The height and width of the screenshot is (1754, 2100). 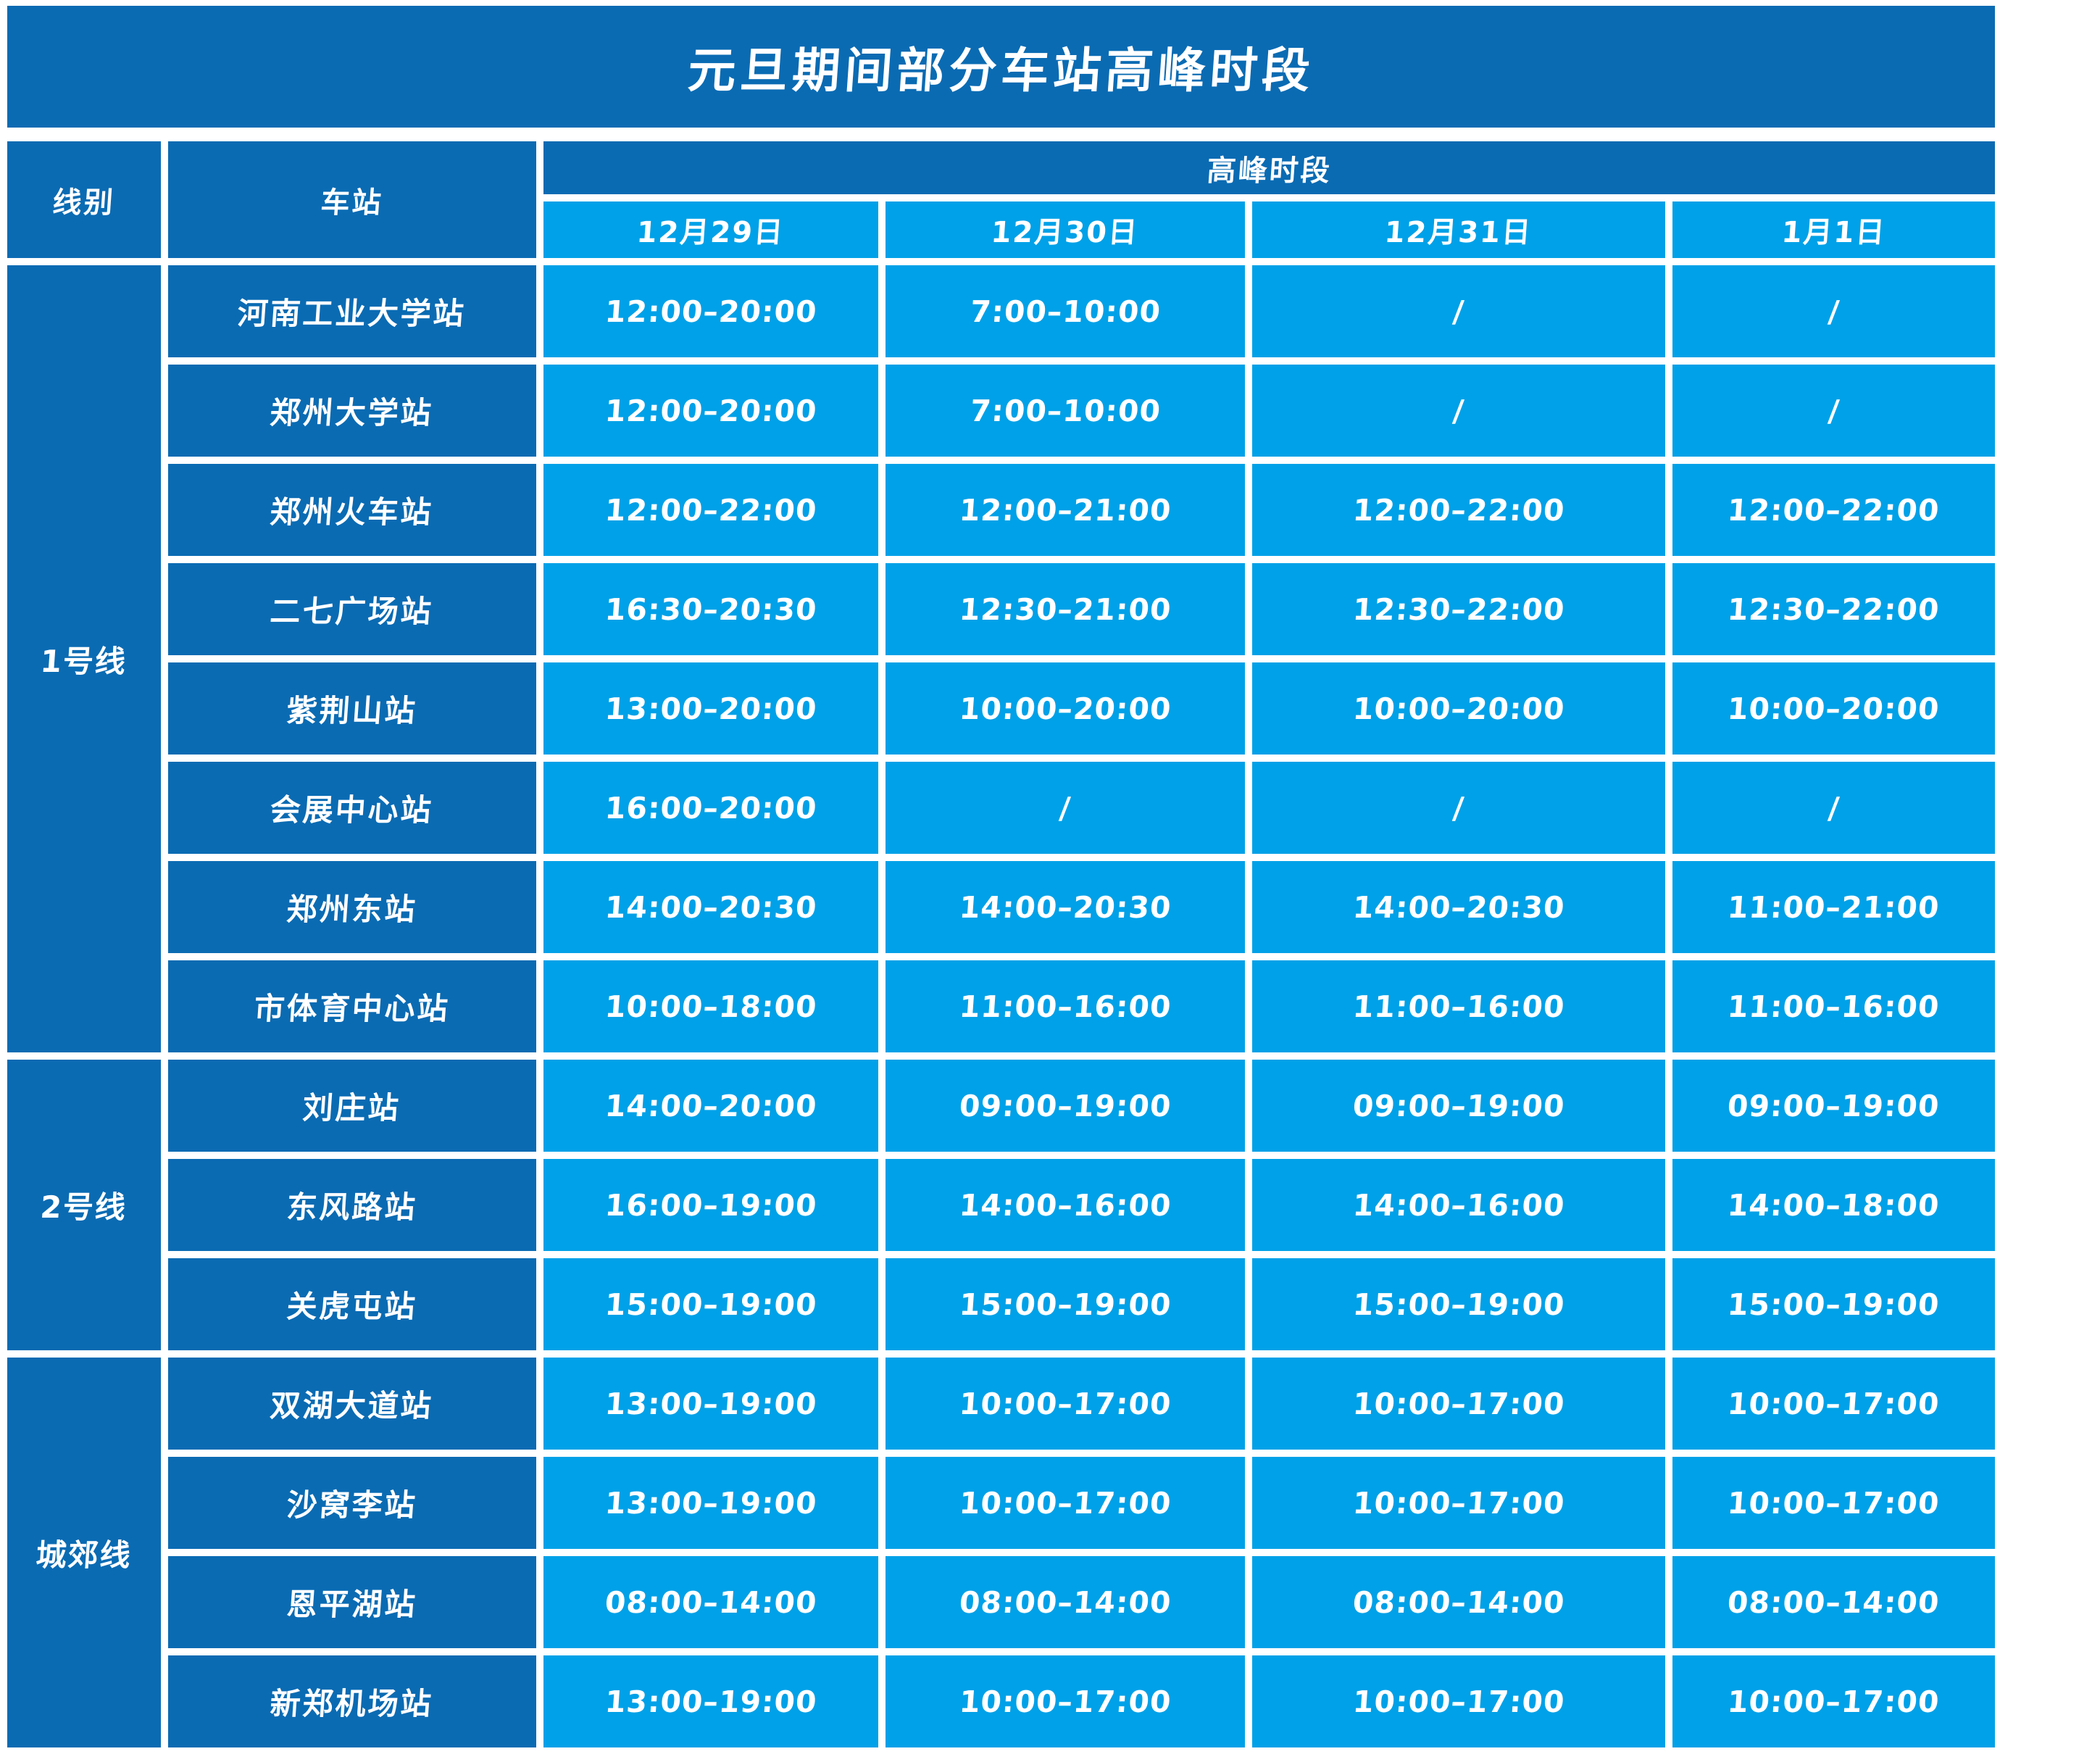 I want to click on time-cell: 16:00–20:00, so click(x=710, y=808).